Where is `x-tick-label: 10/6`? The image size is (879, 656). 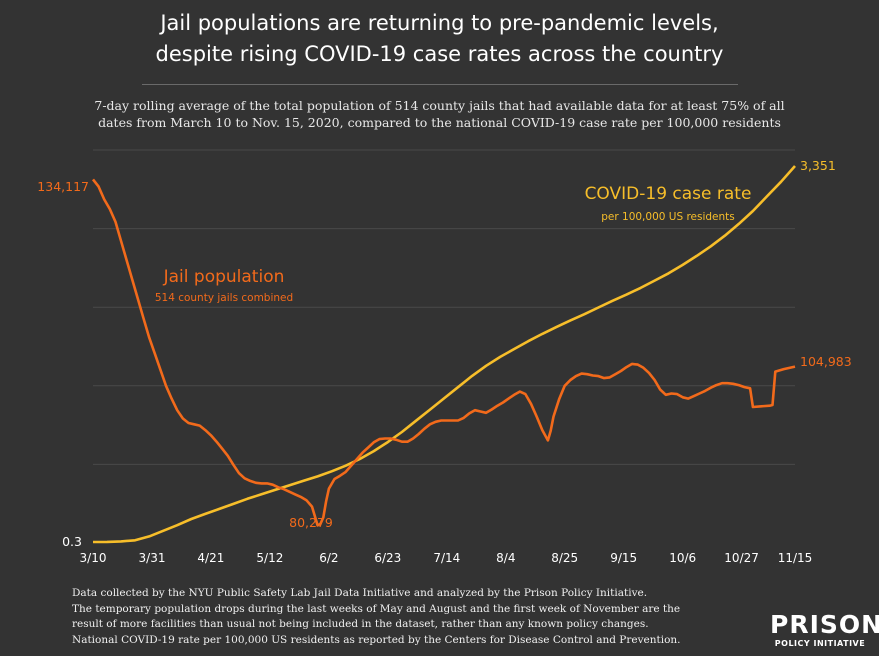 x-tick-label: 10/6 is located at coordinates (682, 558).